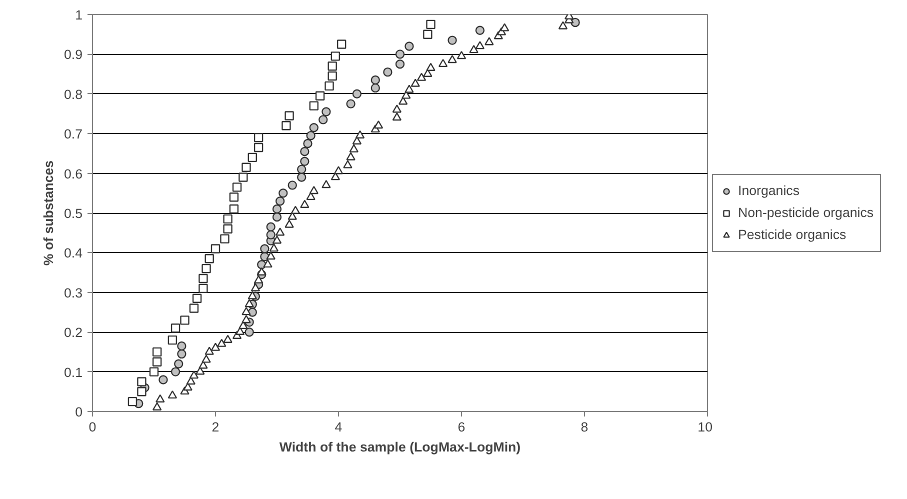 The image size is (907, 499). What do you see at coordinates (462, 427) in the screenshot?
I see `x-tick-label: 6` at bounding box center [462, 427].